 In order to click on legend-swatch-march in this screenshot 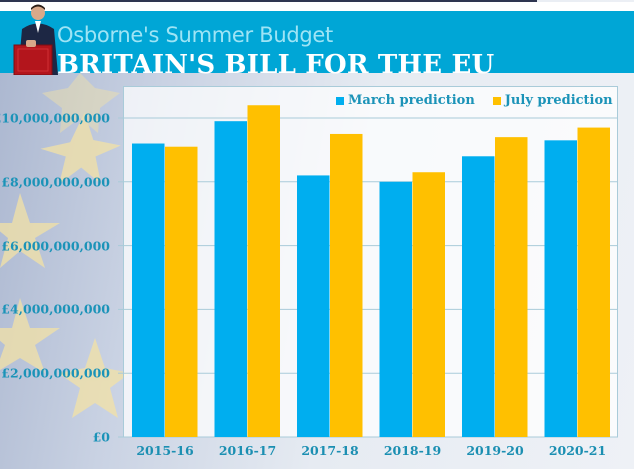, I will do `click(340, 100)`.